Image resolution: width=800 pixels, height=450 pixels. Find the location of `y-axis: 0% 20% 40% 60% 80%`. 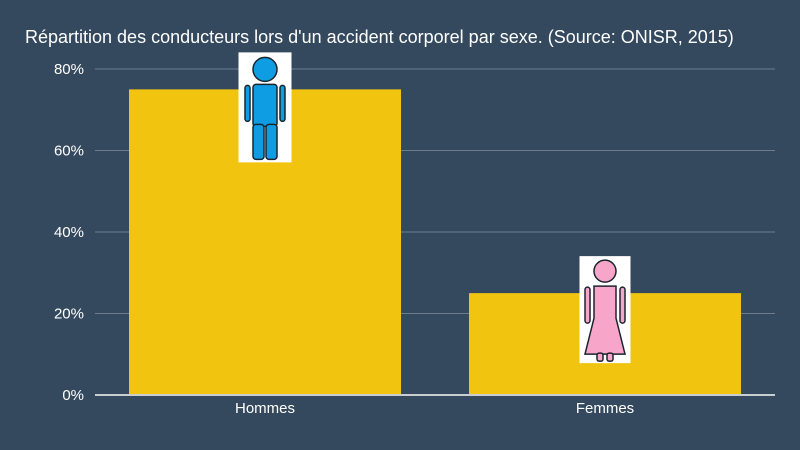

y-axis: 0% 20% 40% 60% 80% is located at coordinates (69, 232).